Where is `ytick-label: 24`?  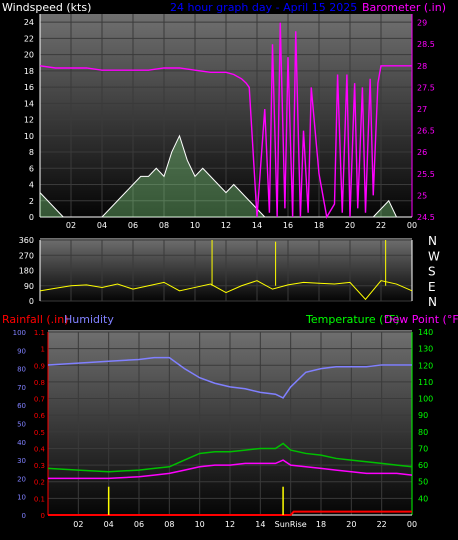 ytick-label: 24 is located at coordinates (29, 22).